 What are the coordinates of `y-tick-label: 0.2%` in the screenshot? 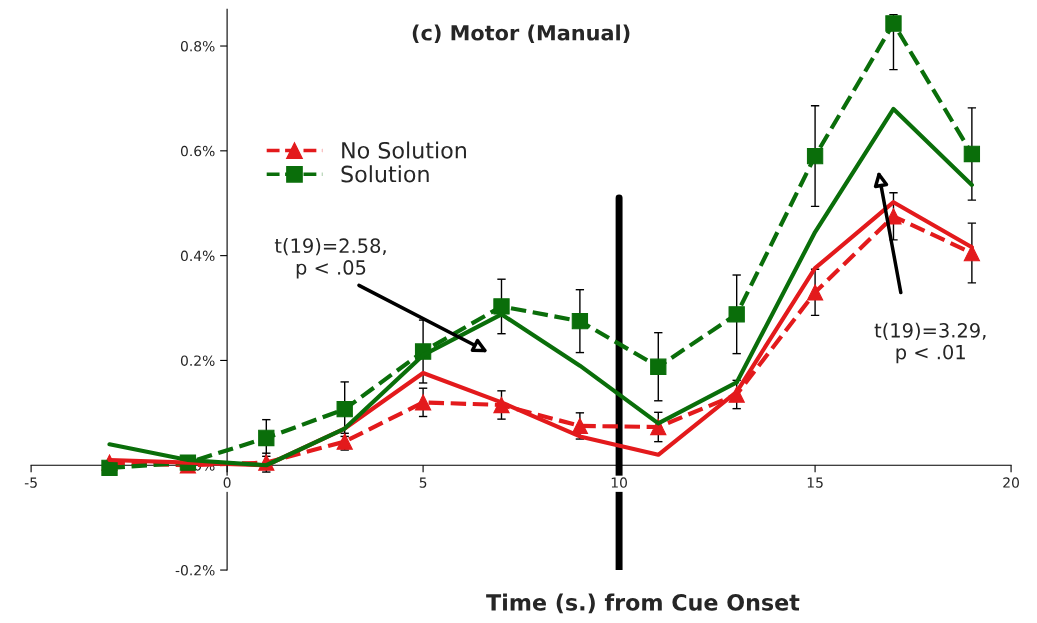 It's located at (197, 360).